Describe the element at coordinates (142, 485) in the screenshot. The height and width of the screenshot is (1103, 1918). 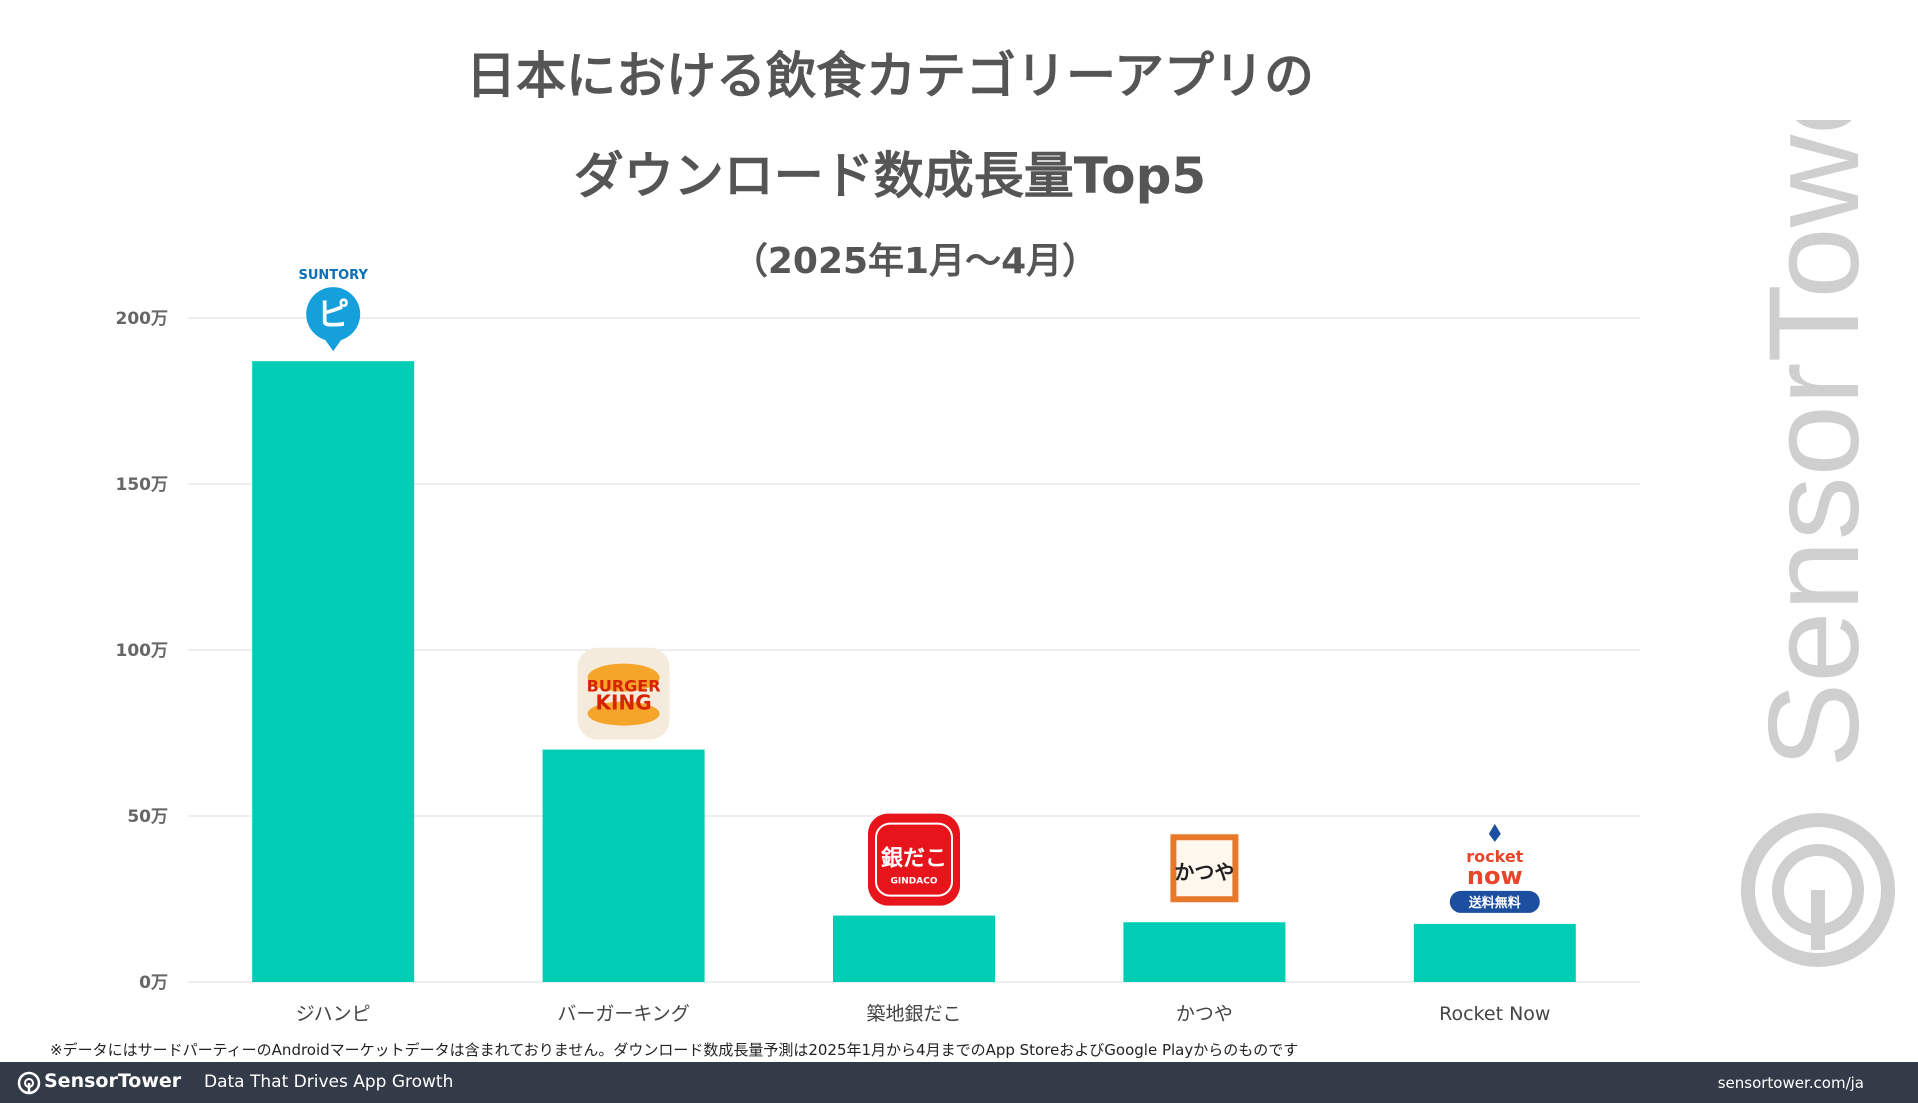
I see `y-tick-label: 150万` at that location.